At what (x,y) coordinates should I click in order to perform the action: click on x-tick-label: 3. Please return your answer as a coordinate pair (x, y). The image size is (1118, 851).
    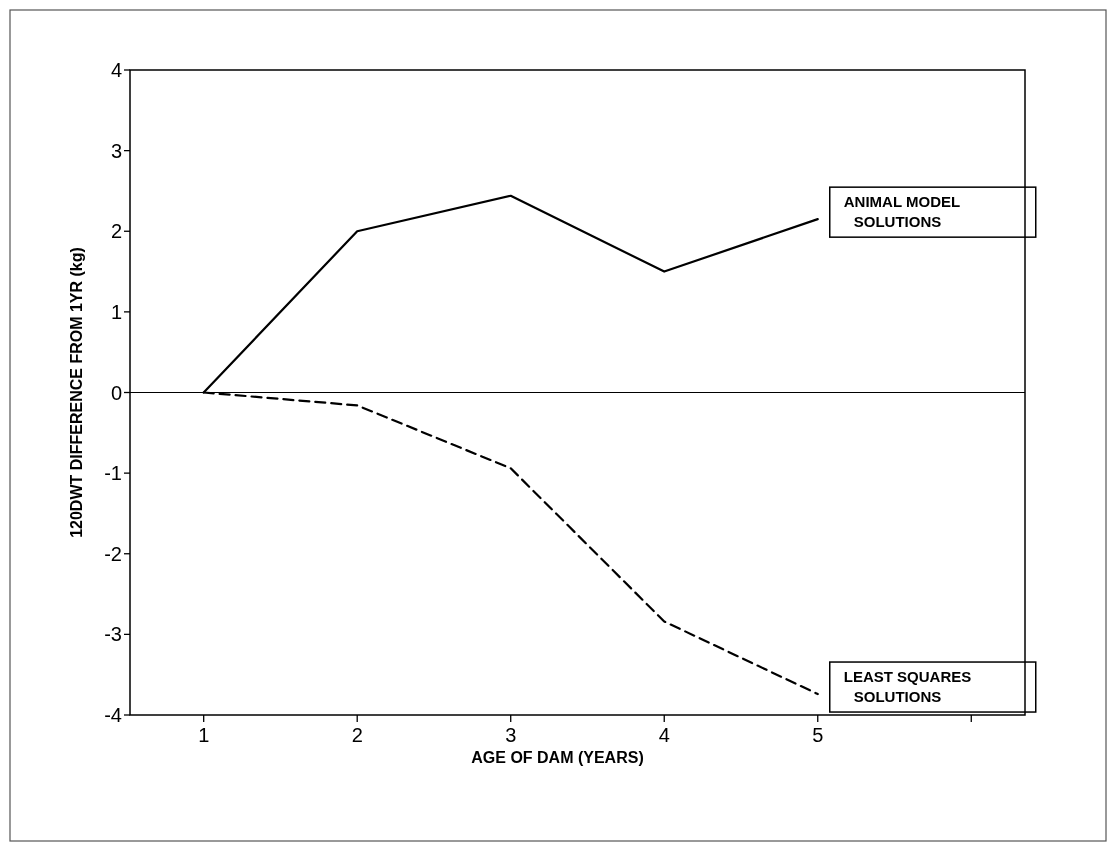
    Looking at the image, I should click on (511, 735).